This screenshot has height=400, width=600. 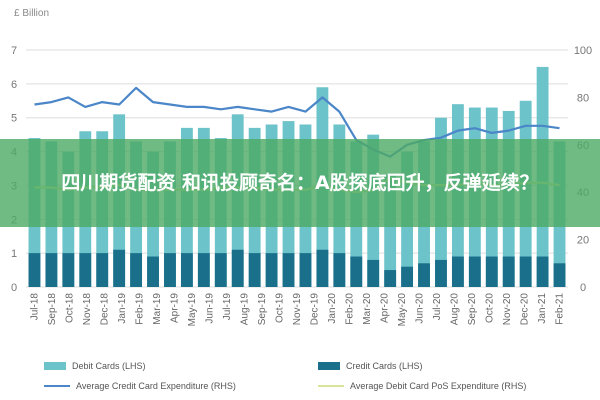 What do you see at coordinates (87, 309) in the screenshot?
I see `x-tick-label: Nov-18` at bounding box center [87, 309].